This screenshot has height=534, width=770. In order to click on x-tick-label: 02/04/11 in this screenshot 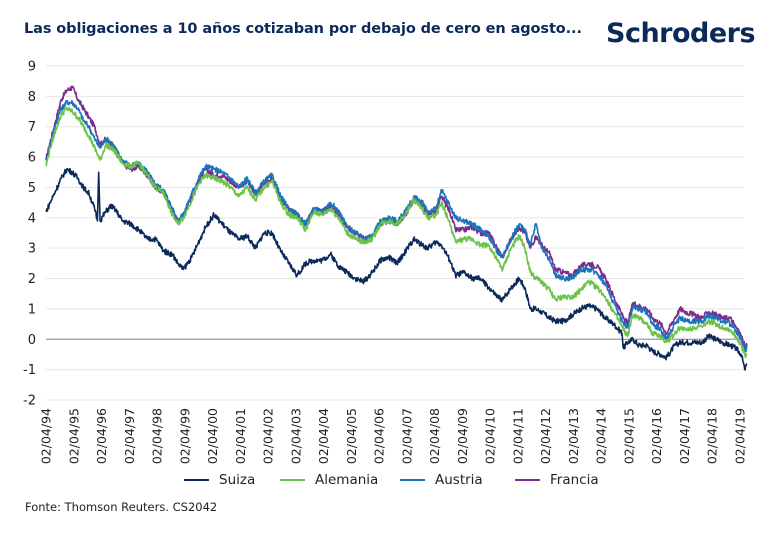, I will do `click(517, 436)`.